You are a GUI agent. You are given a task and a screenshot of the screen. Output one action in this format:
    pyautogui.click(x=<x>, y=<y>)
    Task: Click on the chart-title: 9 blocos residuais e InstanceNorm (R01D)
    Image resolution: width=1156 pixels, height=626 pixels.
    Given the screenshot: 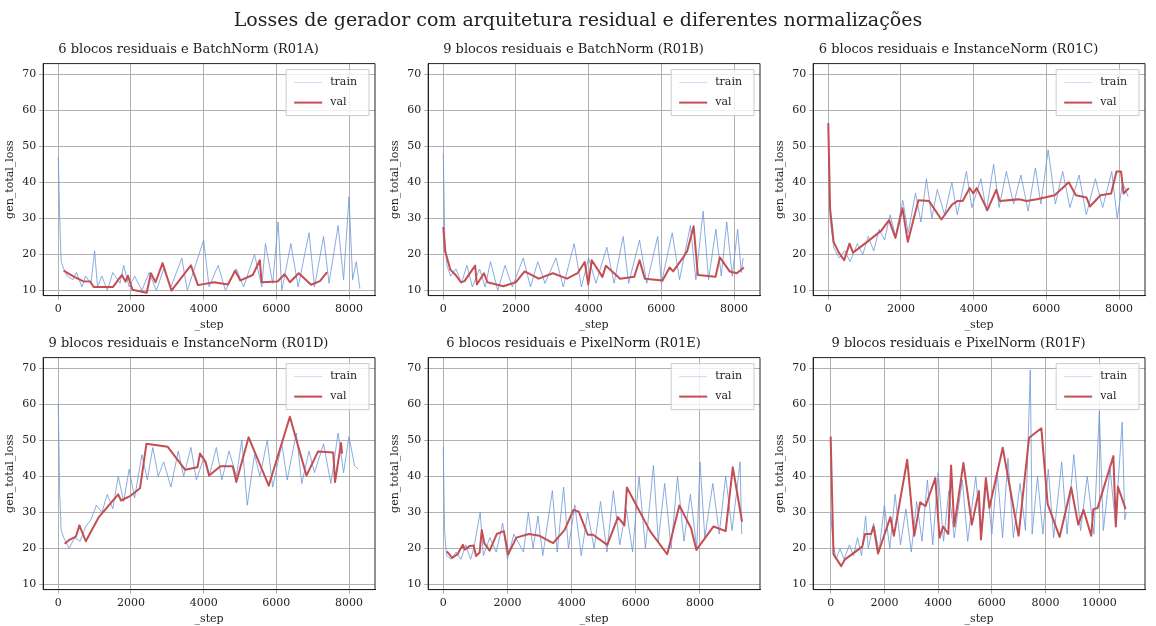 What is the action you would take?
    pyautogui.click(x=188, y=343)
    